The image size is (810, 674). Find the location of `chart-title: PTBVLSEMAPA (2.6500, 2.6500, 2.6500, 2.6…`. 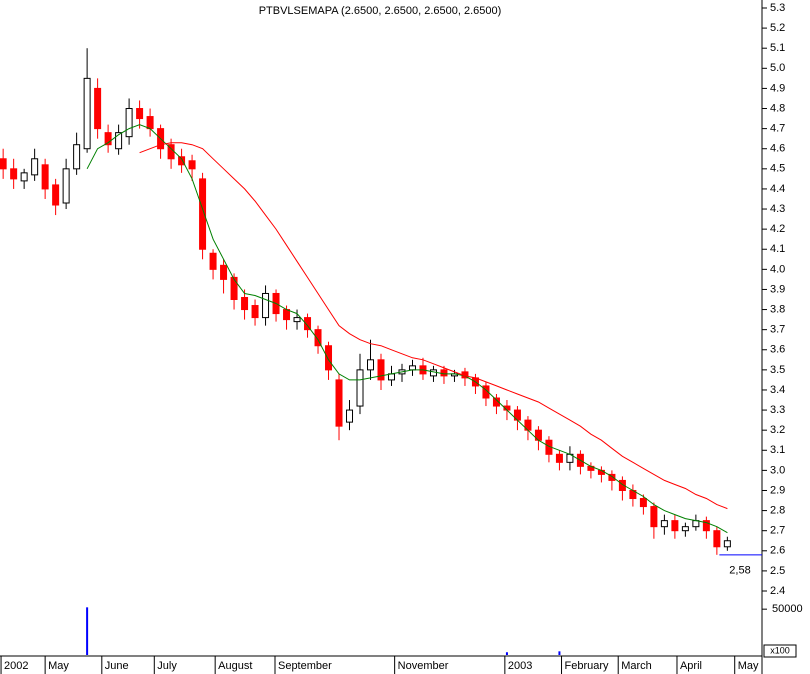

chart-title: PTBVLSEMAPA (2.6500, 2.6500, 2.6500, 2.6… is located at coordinates (380, 11).